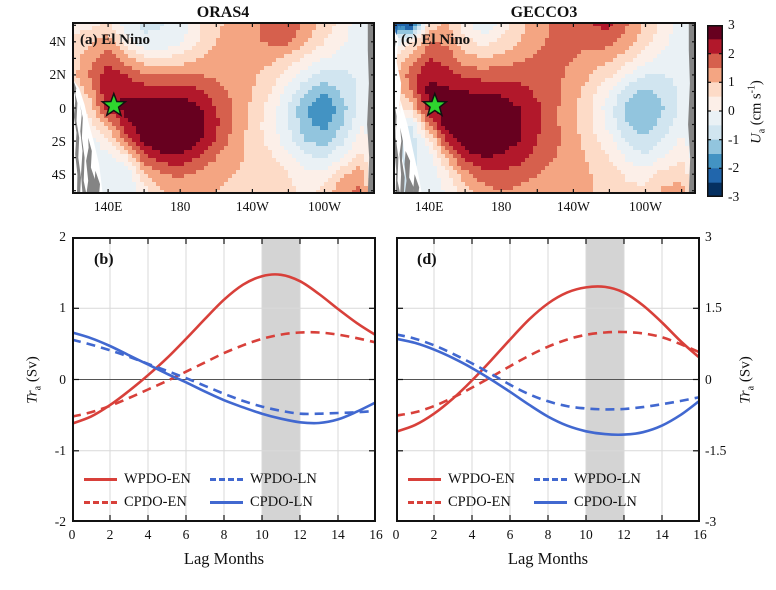  What do you see at coordinates (72, 534) in the screenshot?
I see `chart-b-xtick-label: 0` at bounding box center [72, 534].